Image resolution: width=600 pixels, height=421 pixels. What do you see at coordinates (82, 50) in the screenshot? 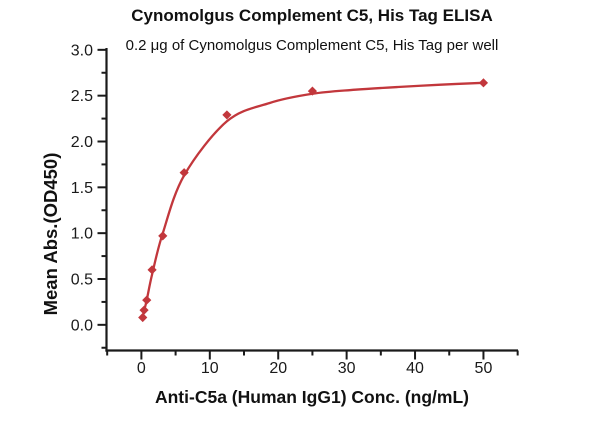
I see `y-tick-label: 3.0` at bounding box center [82, 50].